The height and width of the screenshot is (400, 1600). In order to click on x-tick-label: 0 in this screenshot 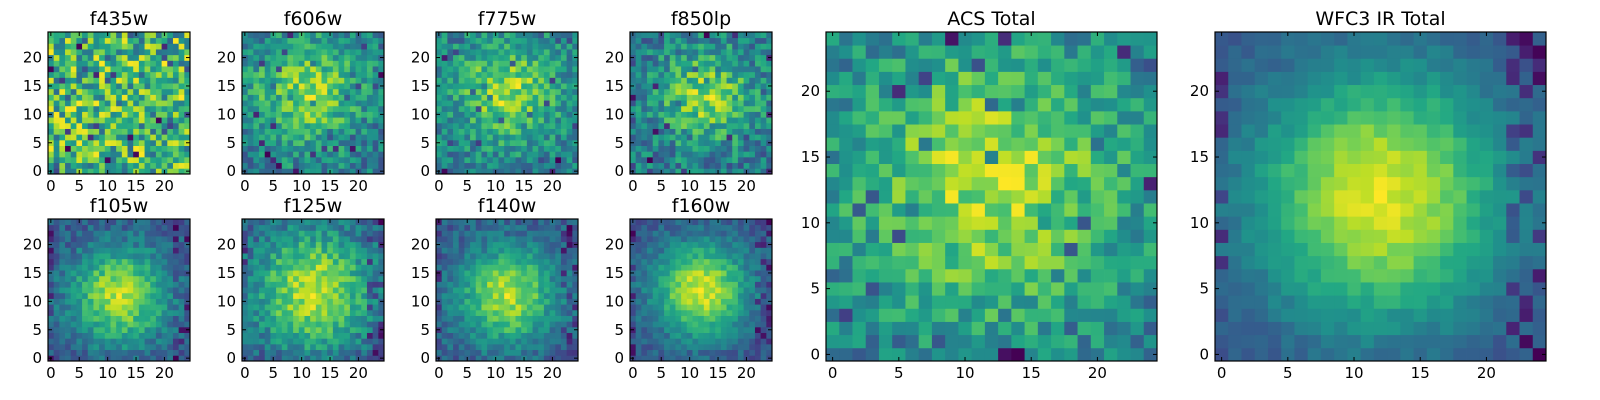, I will do `click(439, 186)`.